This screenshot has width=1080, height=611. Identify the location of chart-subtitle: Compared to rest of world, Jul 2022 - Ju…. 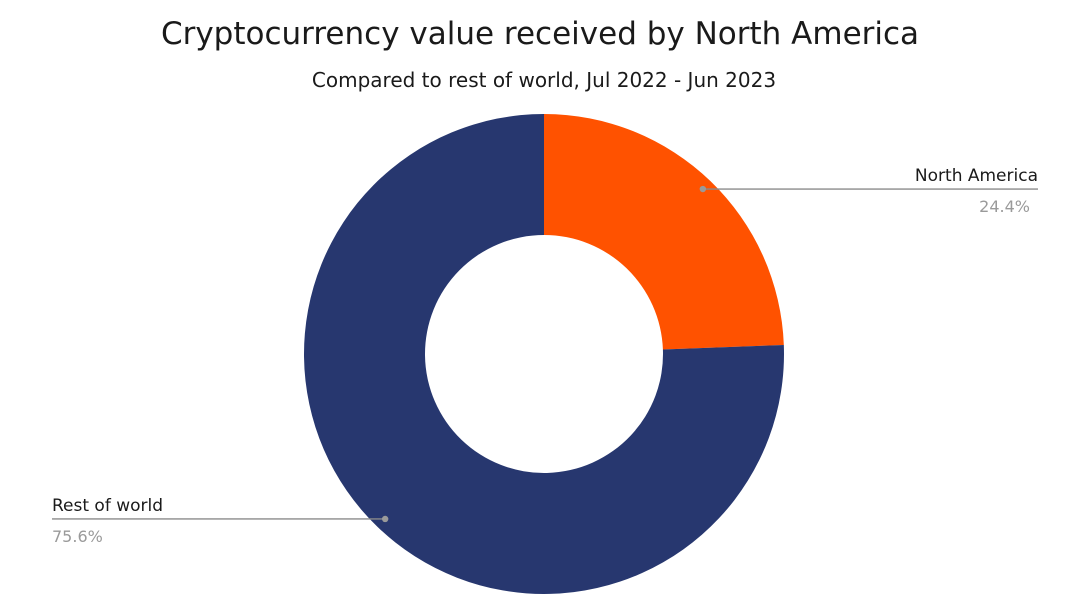
(544, 80).